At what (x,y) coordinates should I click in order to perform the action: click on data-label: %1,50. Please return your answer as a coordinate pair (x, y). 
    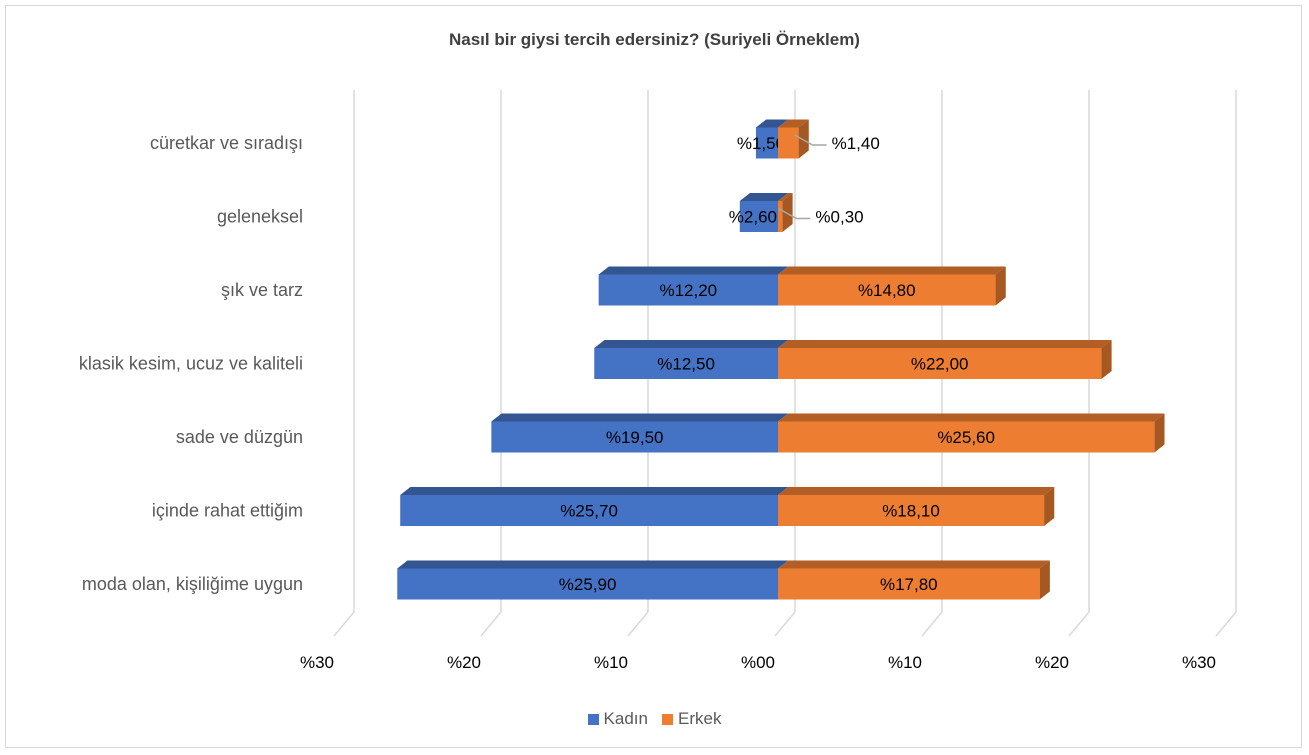
    Looking at the image, I should click on (761, 143).